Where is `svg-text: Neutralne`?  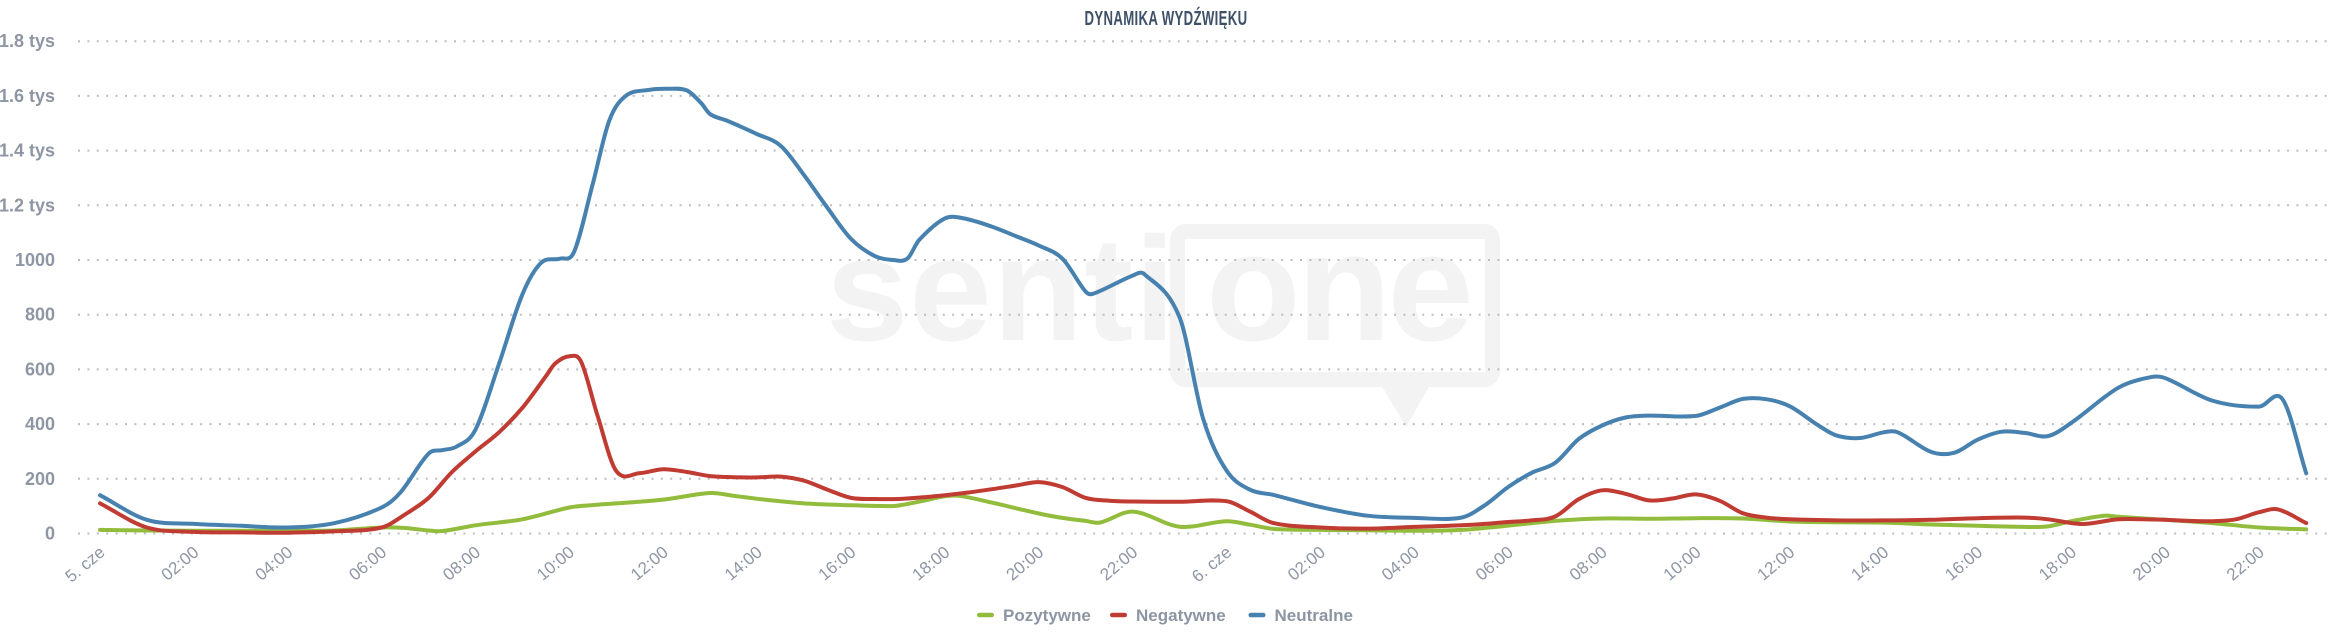
svg-text: Neutralne is located at coordinates (1314, 615).